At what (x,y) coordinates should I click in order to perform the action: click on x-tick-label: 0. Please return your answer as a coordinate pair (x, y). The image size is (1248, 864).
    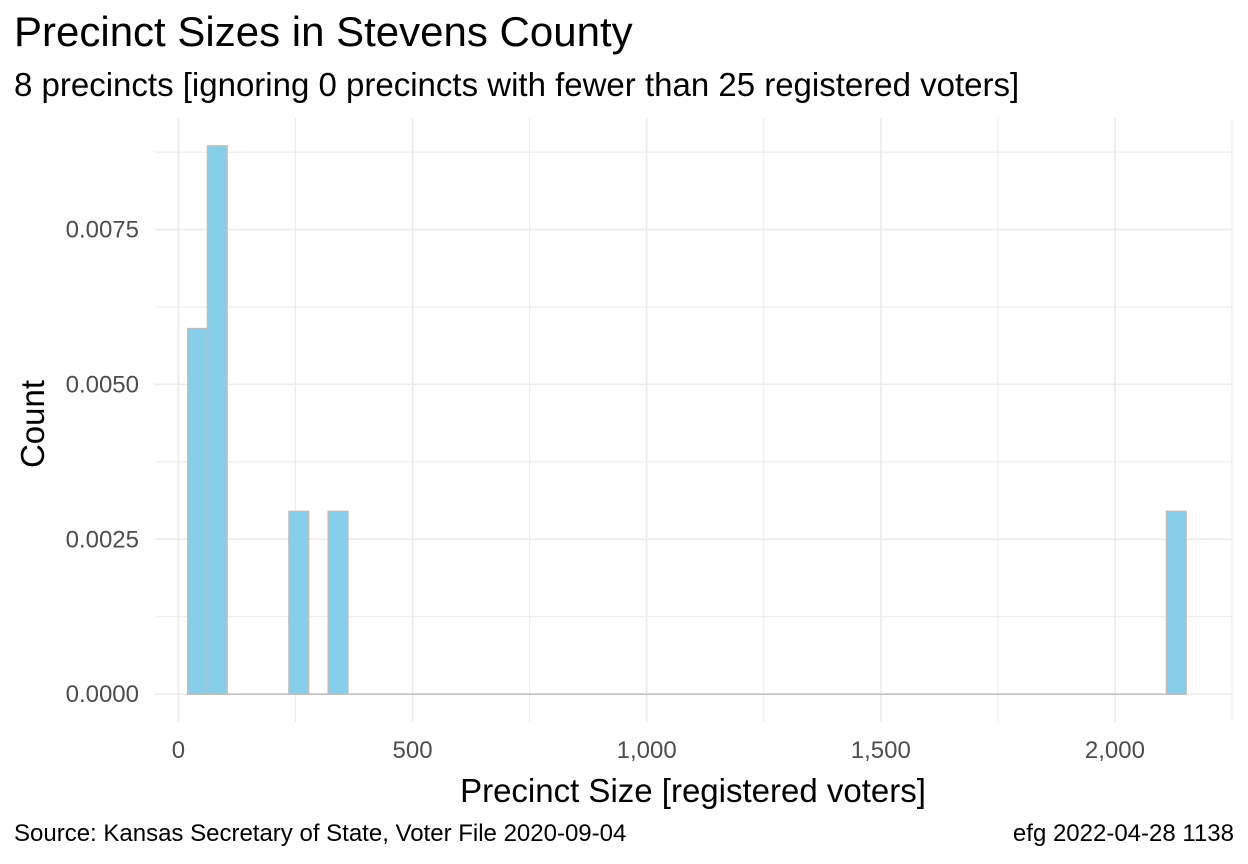
    Looking at the image, I should click on (178, 750).